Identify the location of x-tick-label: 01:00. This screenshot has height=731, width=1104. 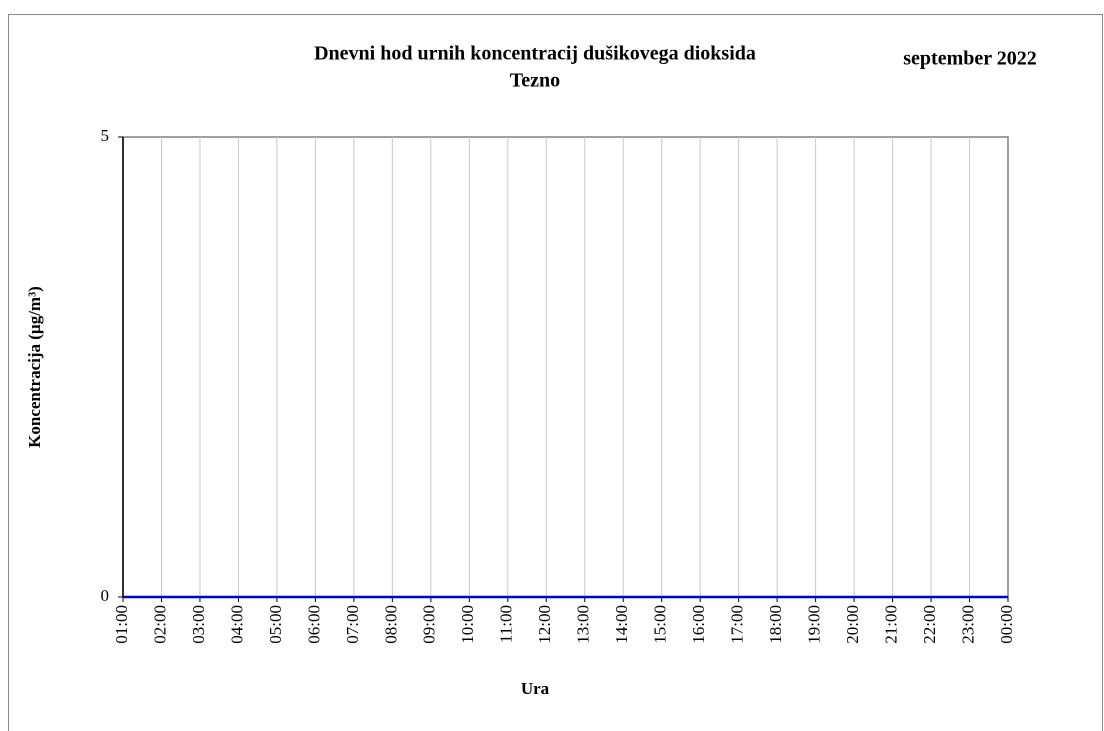
(121, 624).